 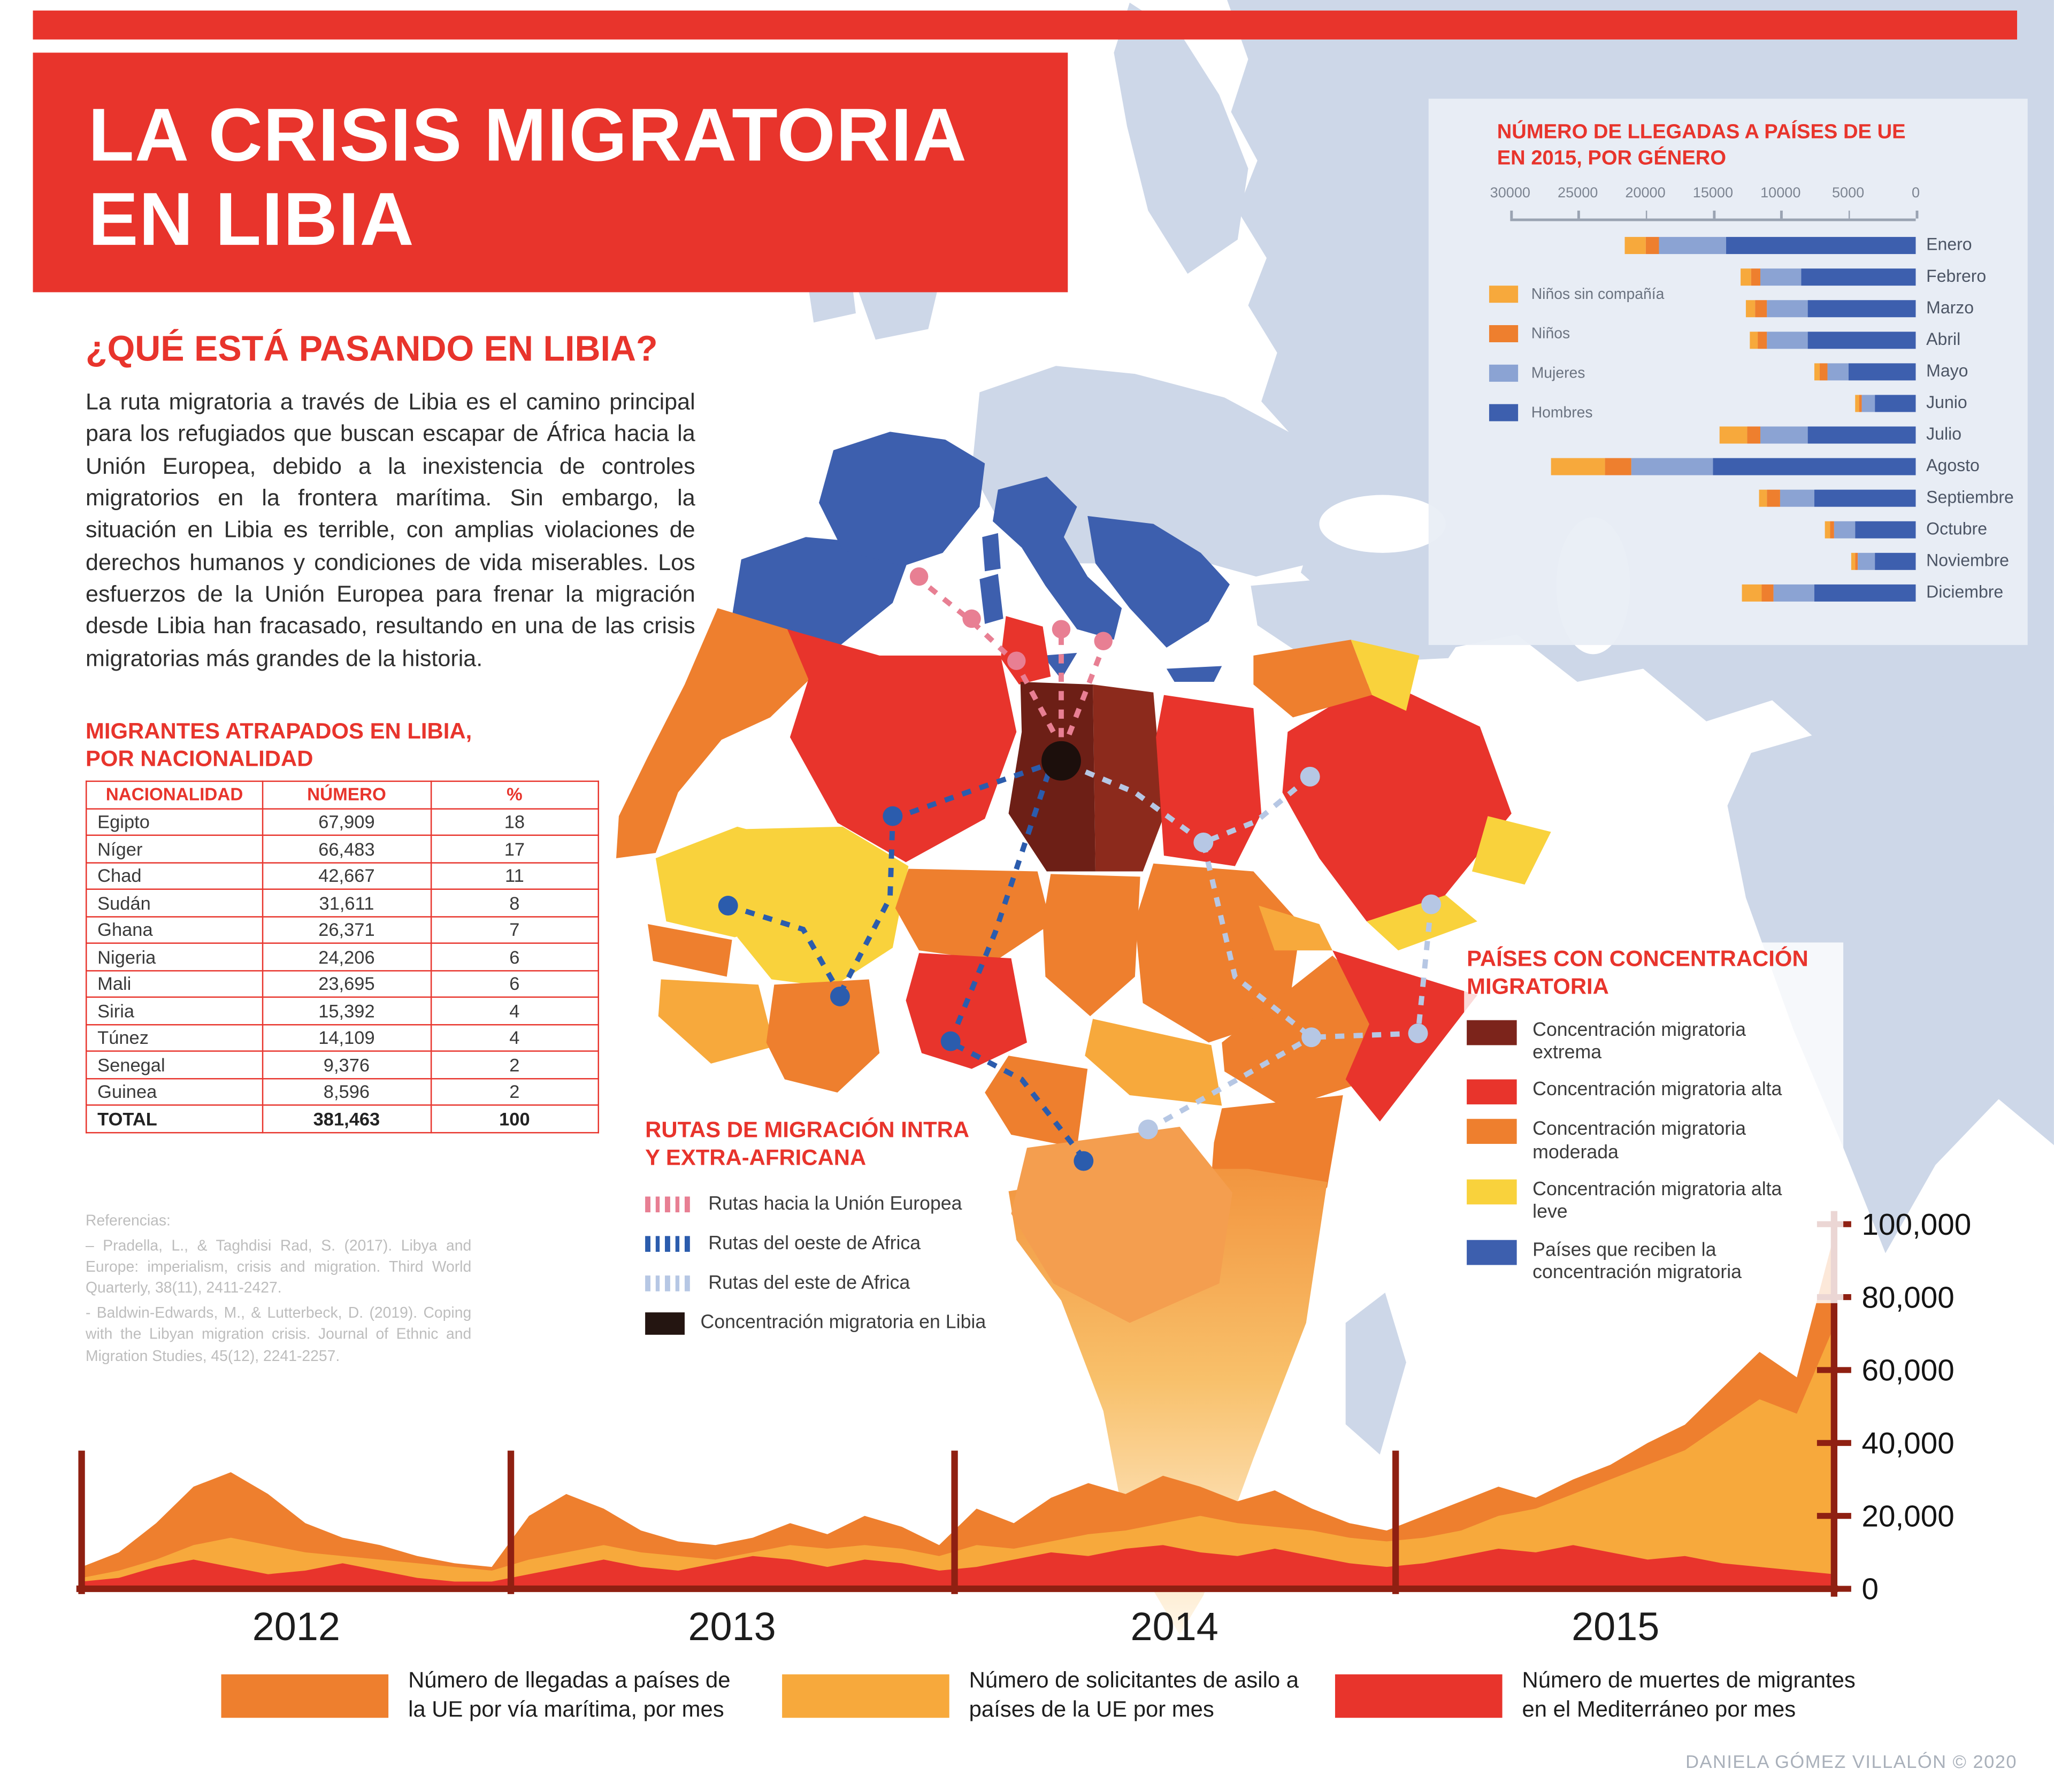 What do you see at coordinates (1780, 194) in the screenshot?
I see `axis-tick-label: 10000` at bounding box center [1780, 194].